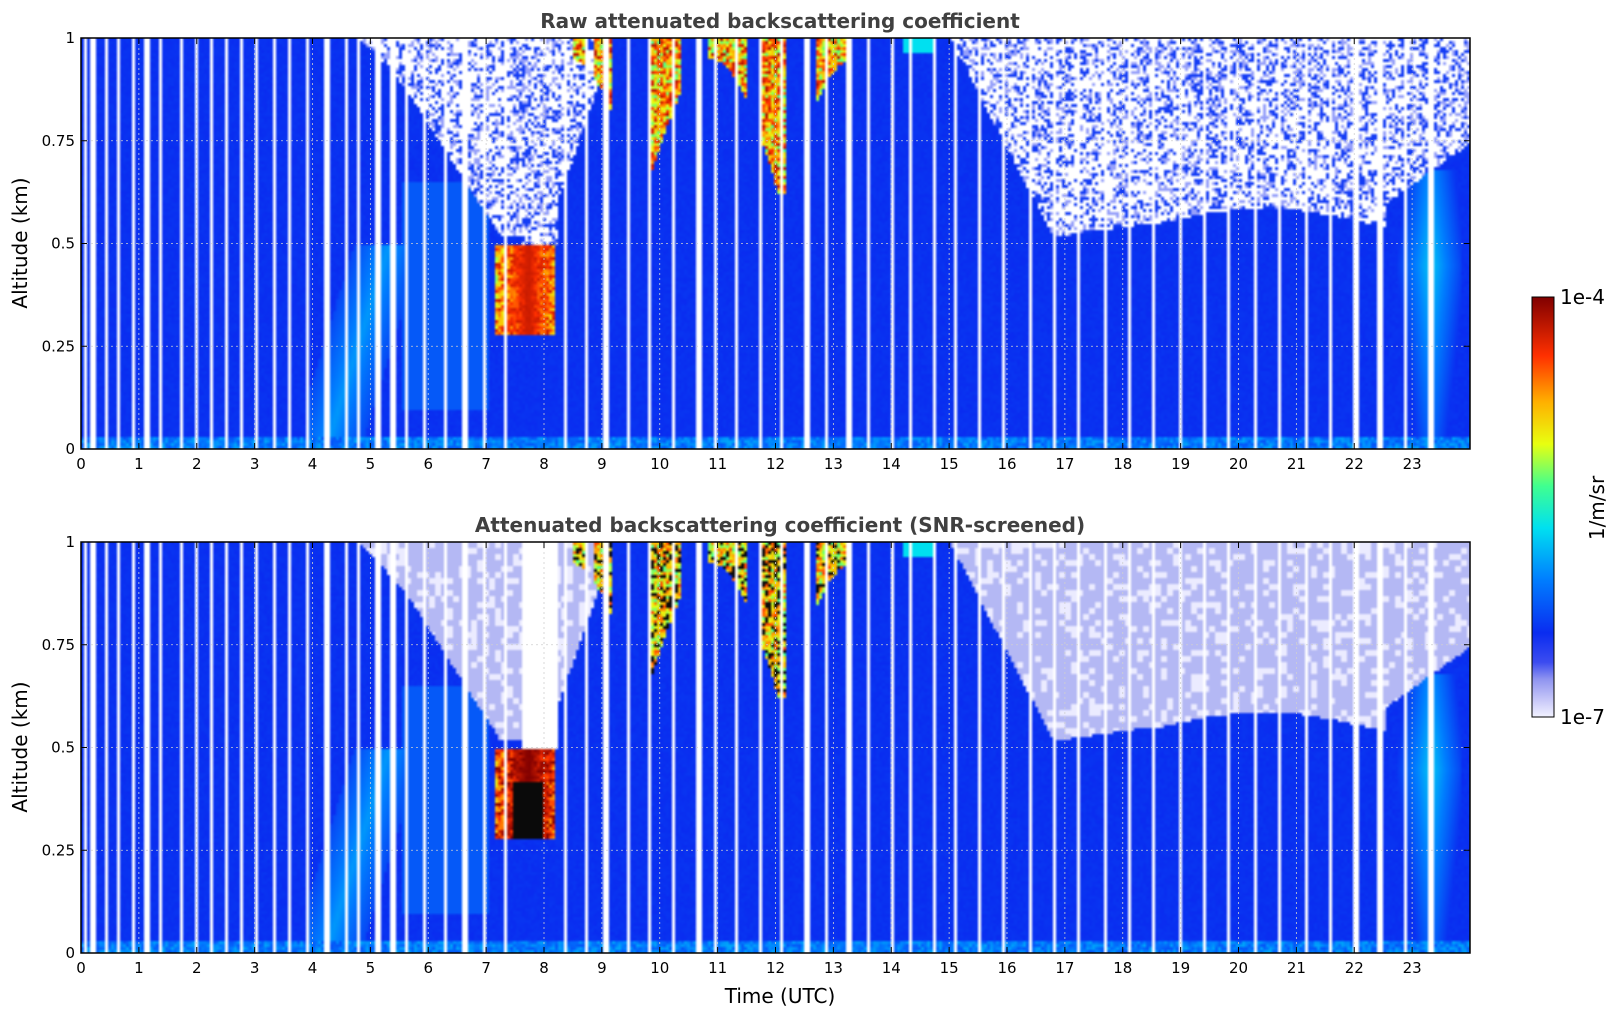 This screenshot has height=1020, width=1621. What do you see at coordinates (780, 996) in the screenshot?
I see `x-axis-label: Time (UTC)` at bounding box center [780, 996].